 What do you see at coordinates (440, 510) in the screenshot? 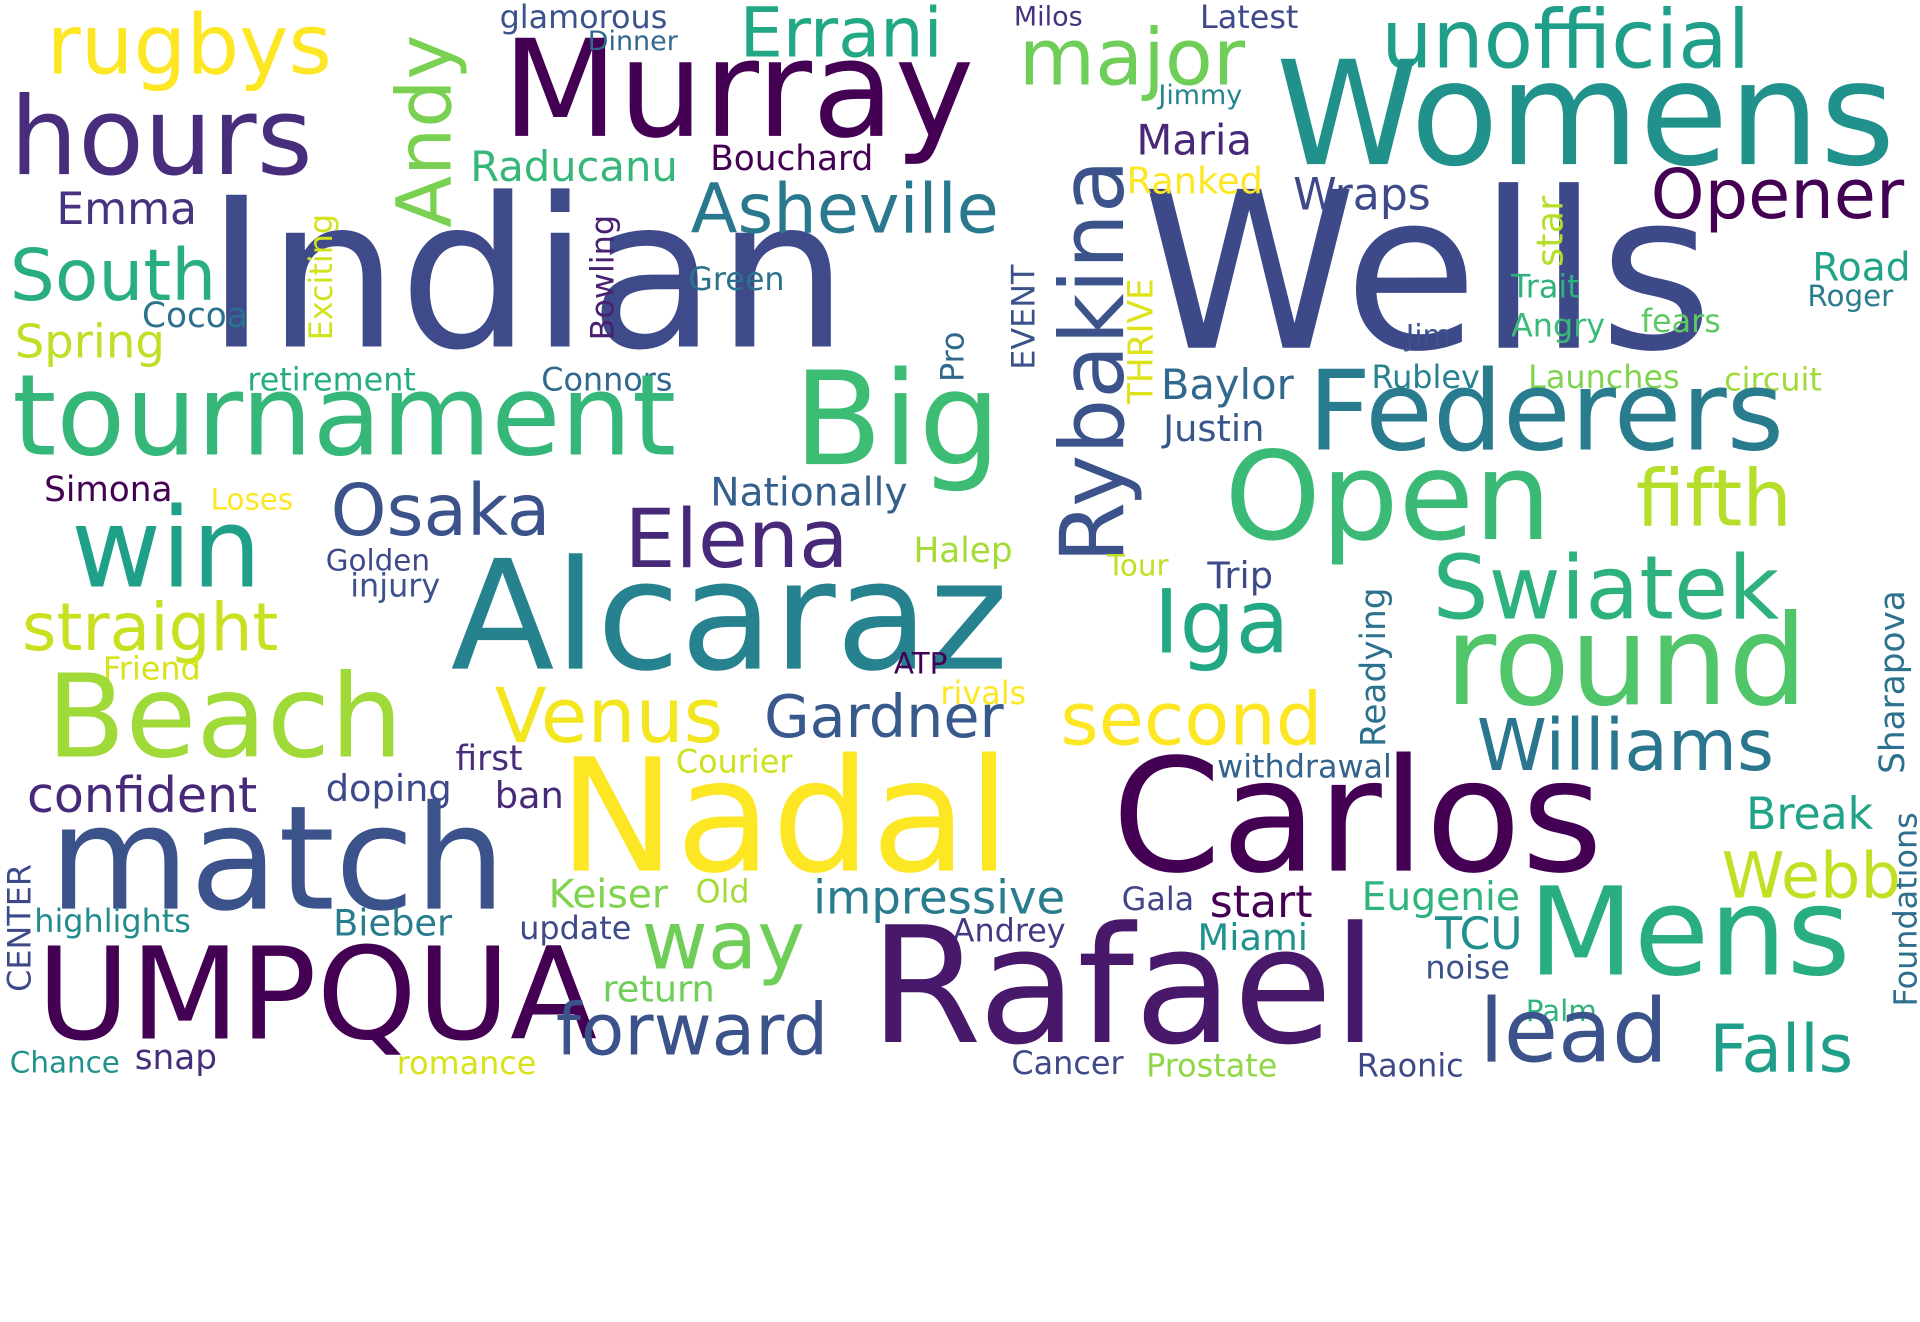
I see `word: Osaka` at bounding box center [440, 510].